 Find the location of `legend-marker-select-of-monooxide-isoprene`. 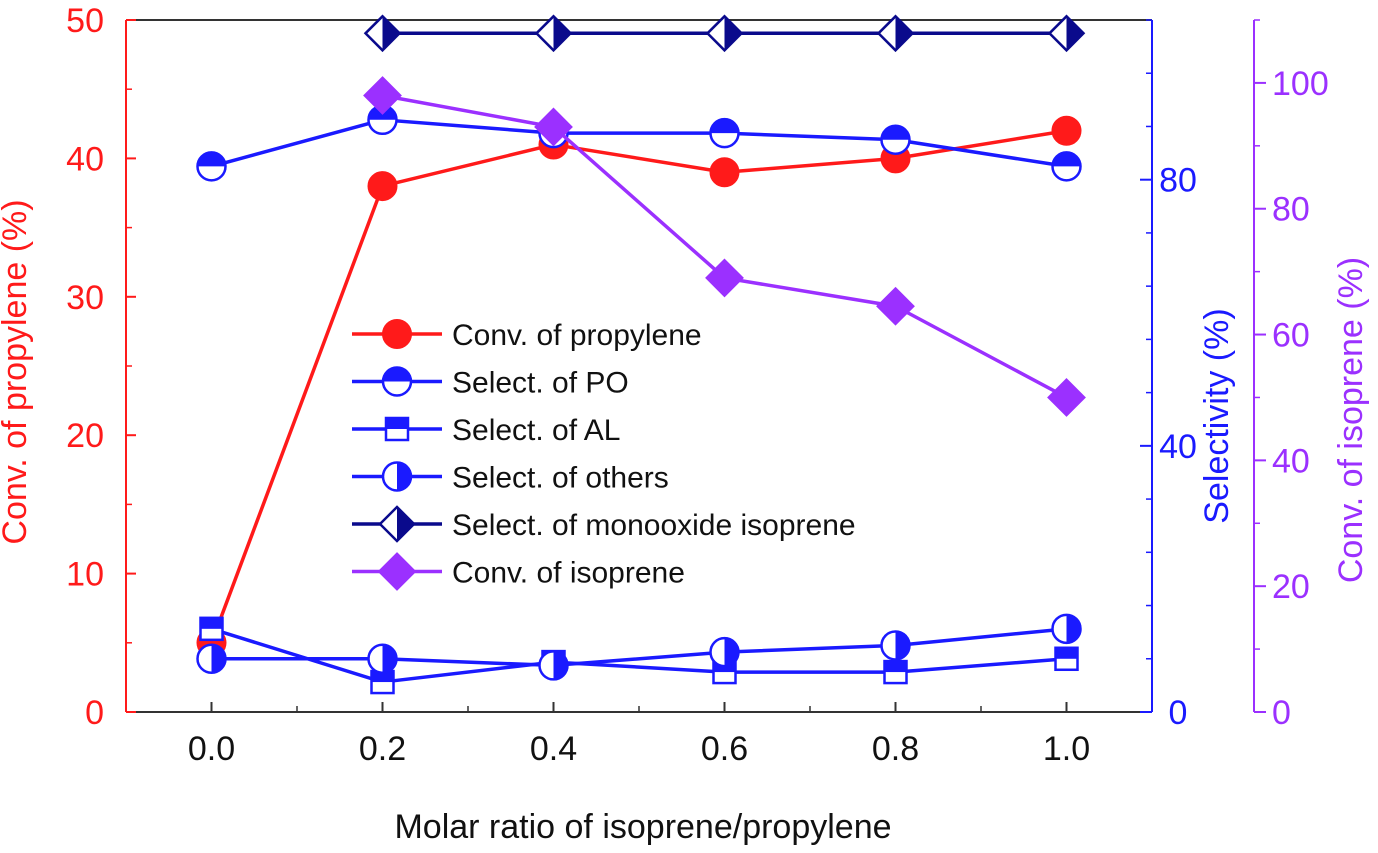

legend-marker-select-of-monooxide-isoprene is located at coordinates (397, 524).